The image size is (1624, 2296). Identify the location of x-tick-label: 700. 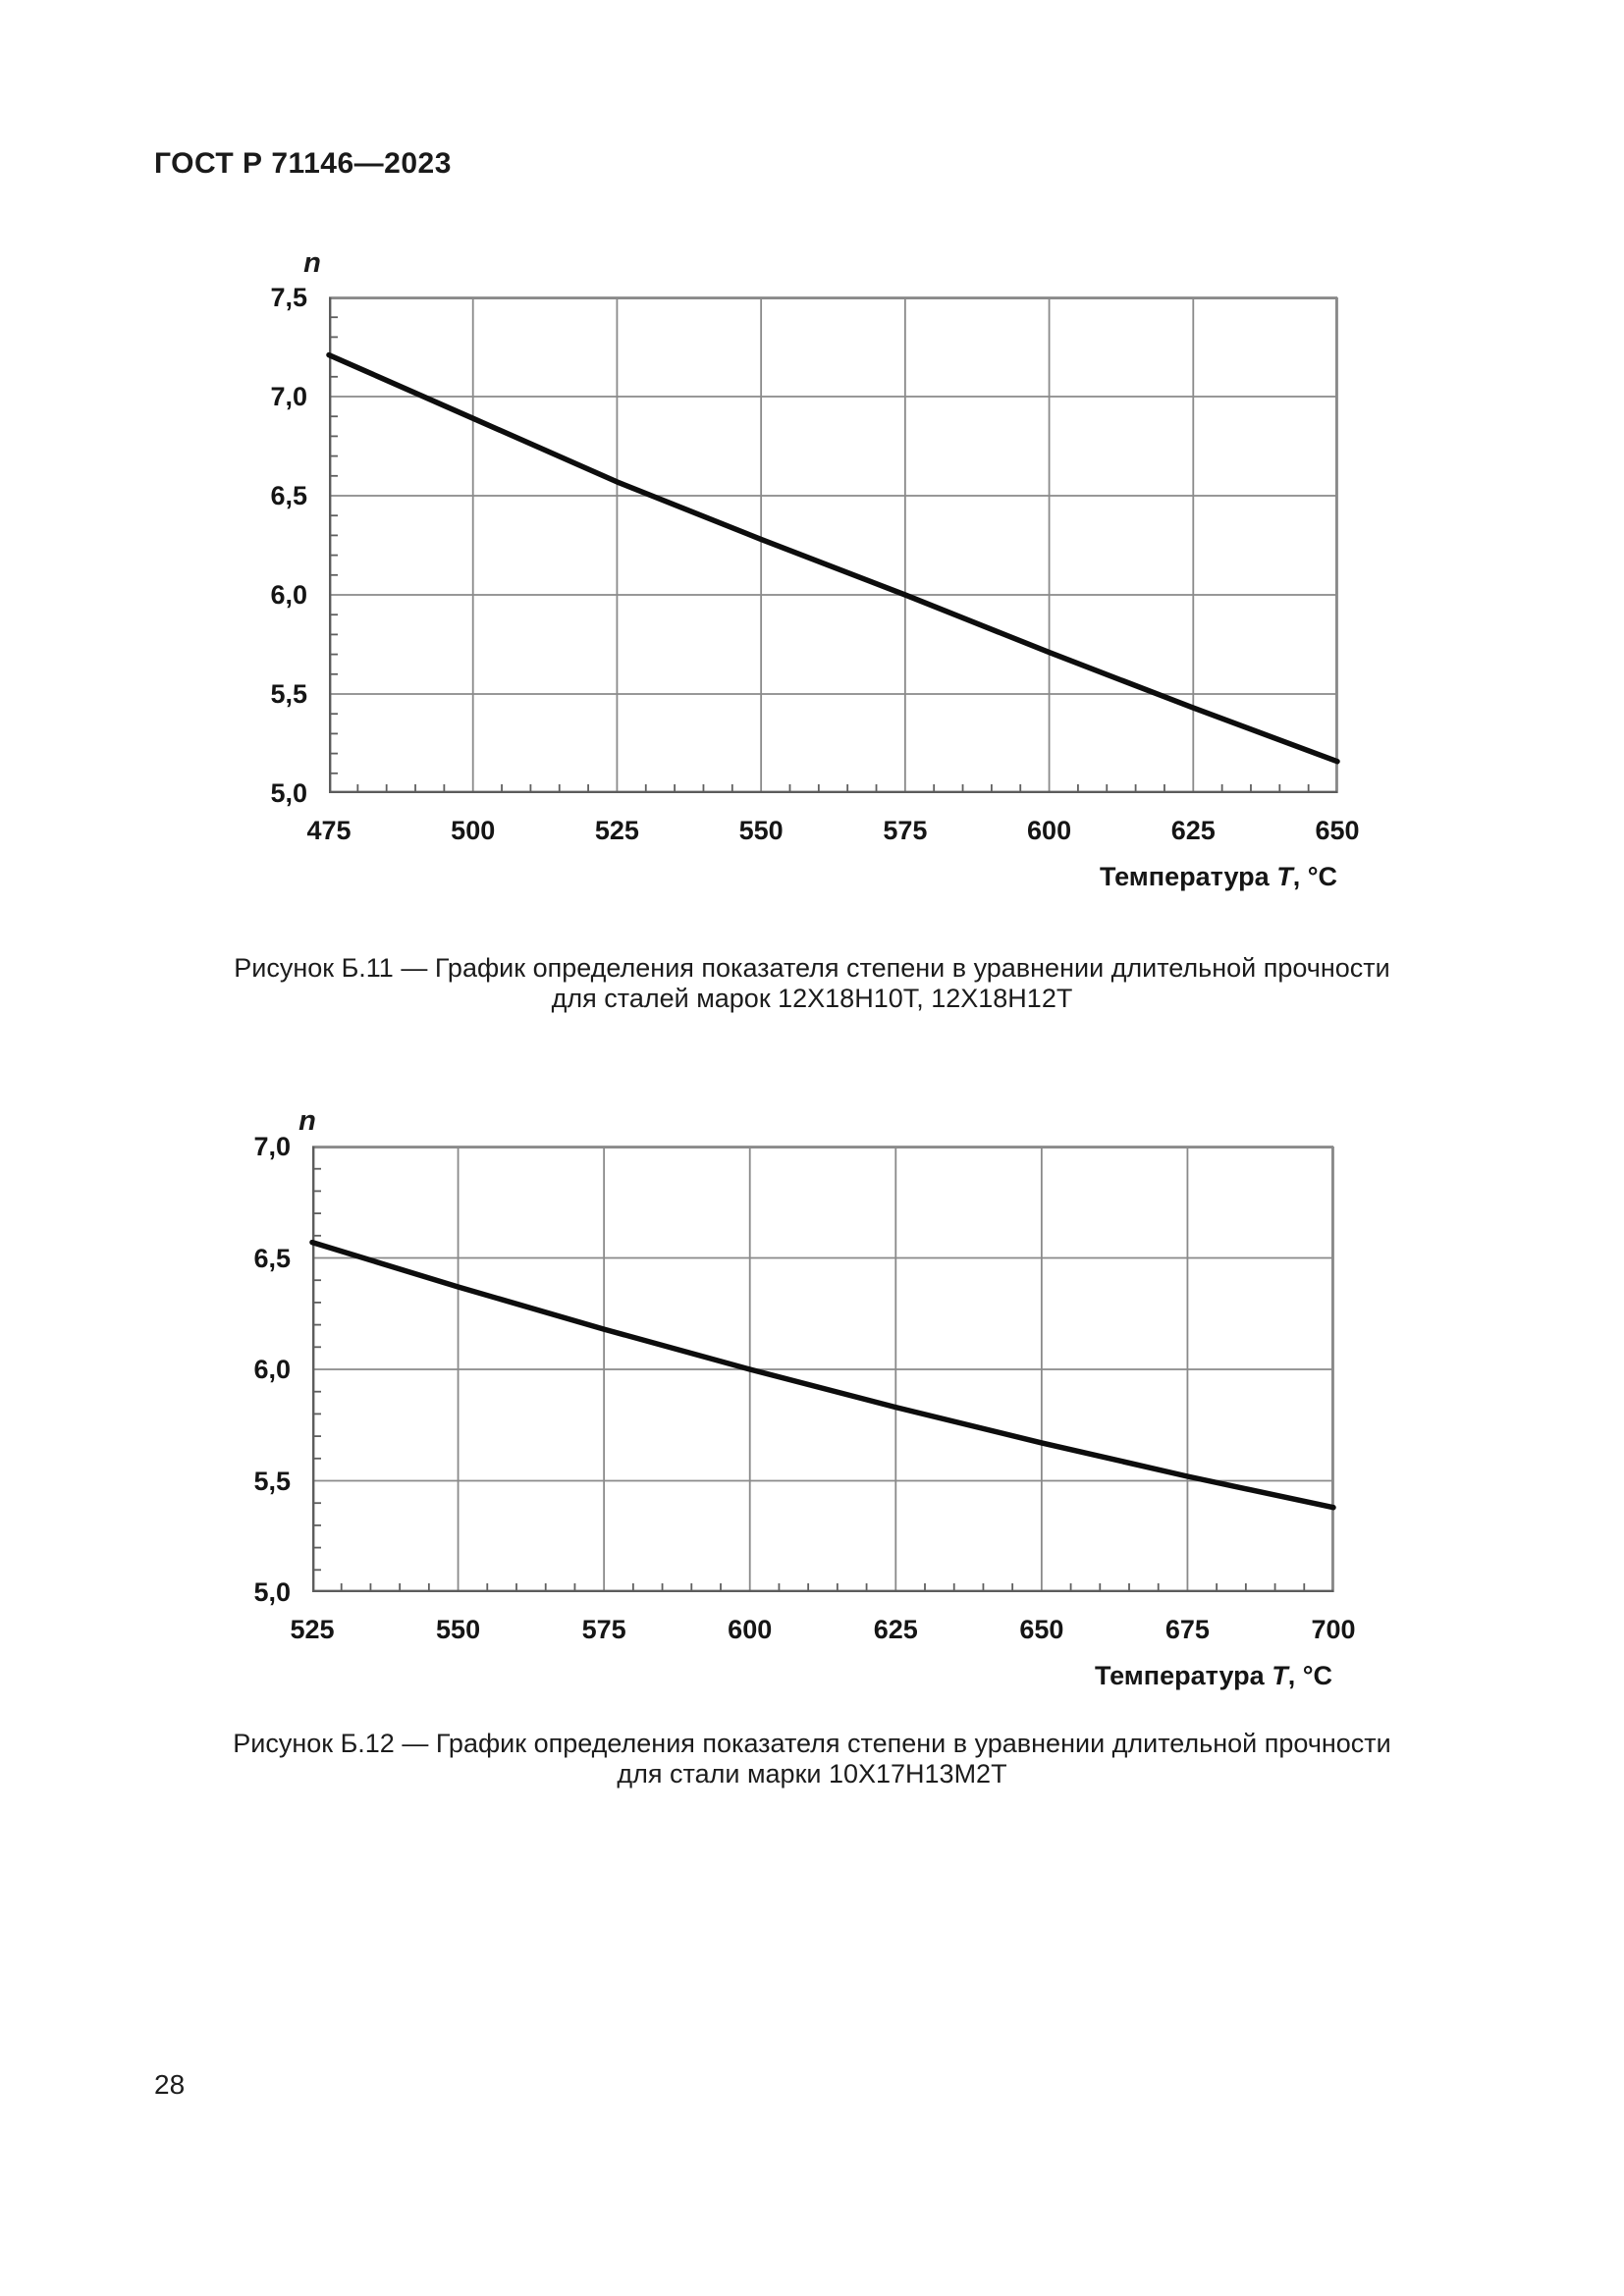
(1333, 1629).